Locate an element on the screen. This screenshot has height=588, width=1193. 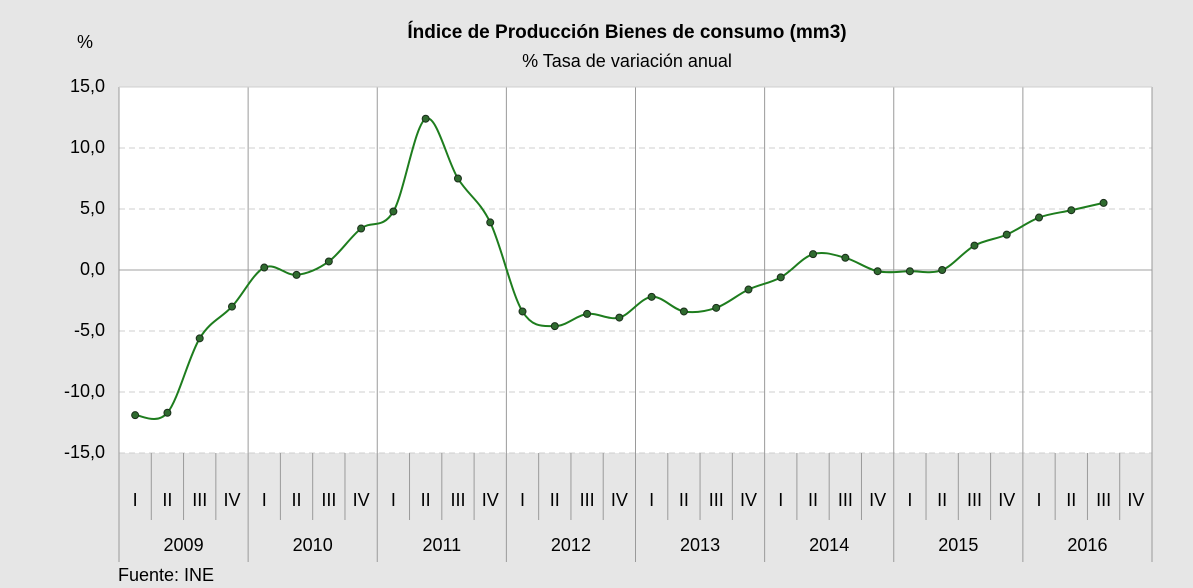
y-axis-label: % is located at coordinates (85, 42).